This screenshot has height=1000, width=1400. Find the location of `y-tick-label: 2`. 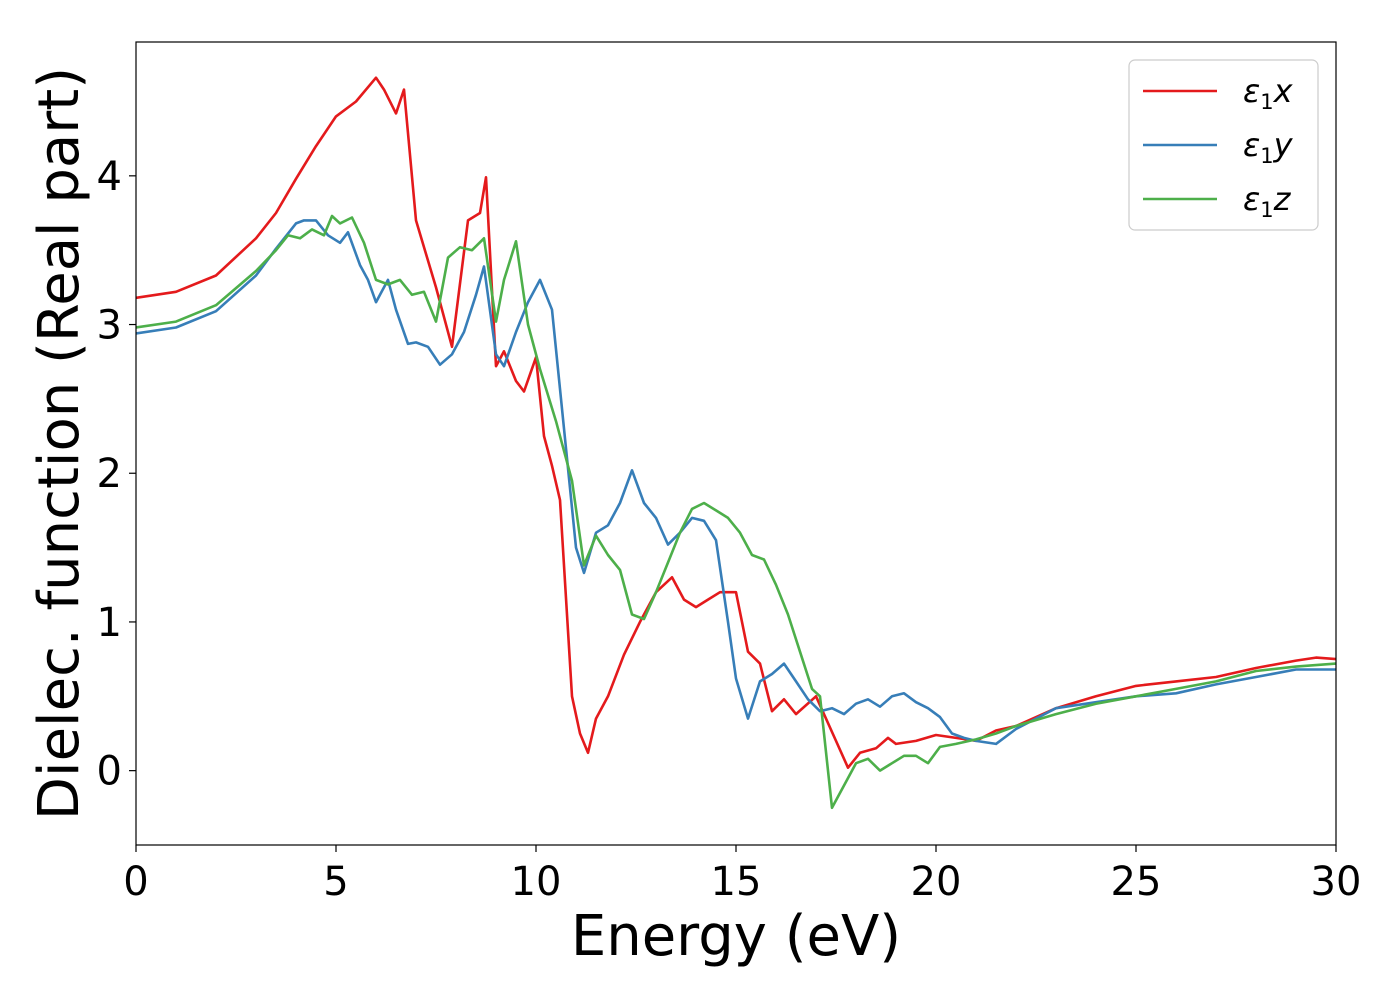

y-tick-label: 2 is located at coordinates (109, 474).